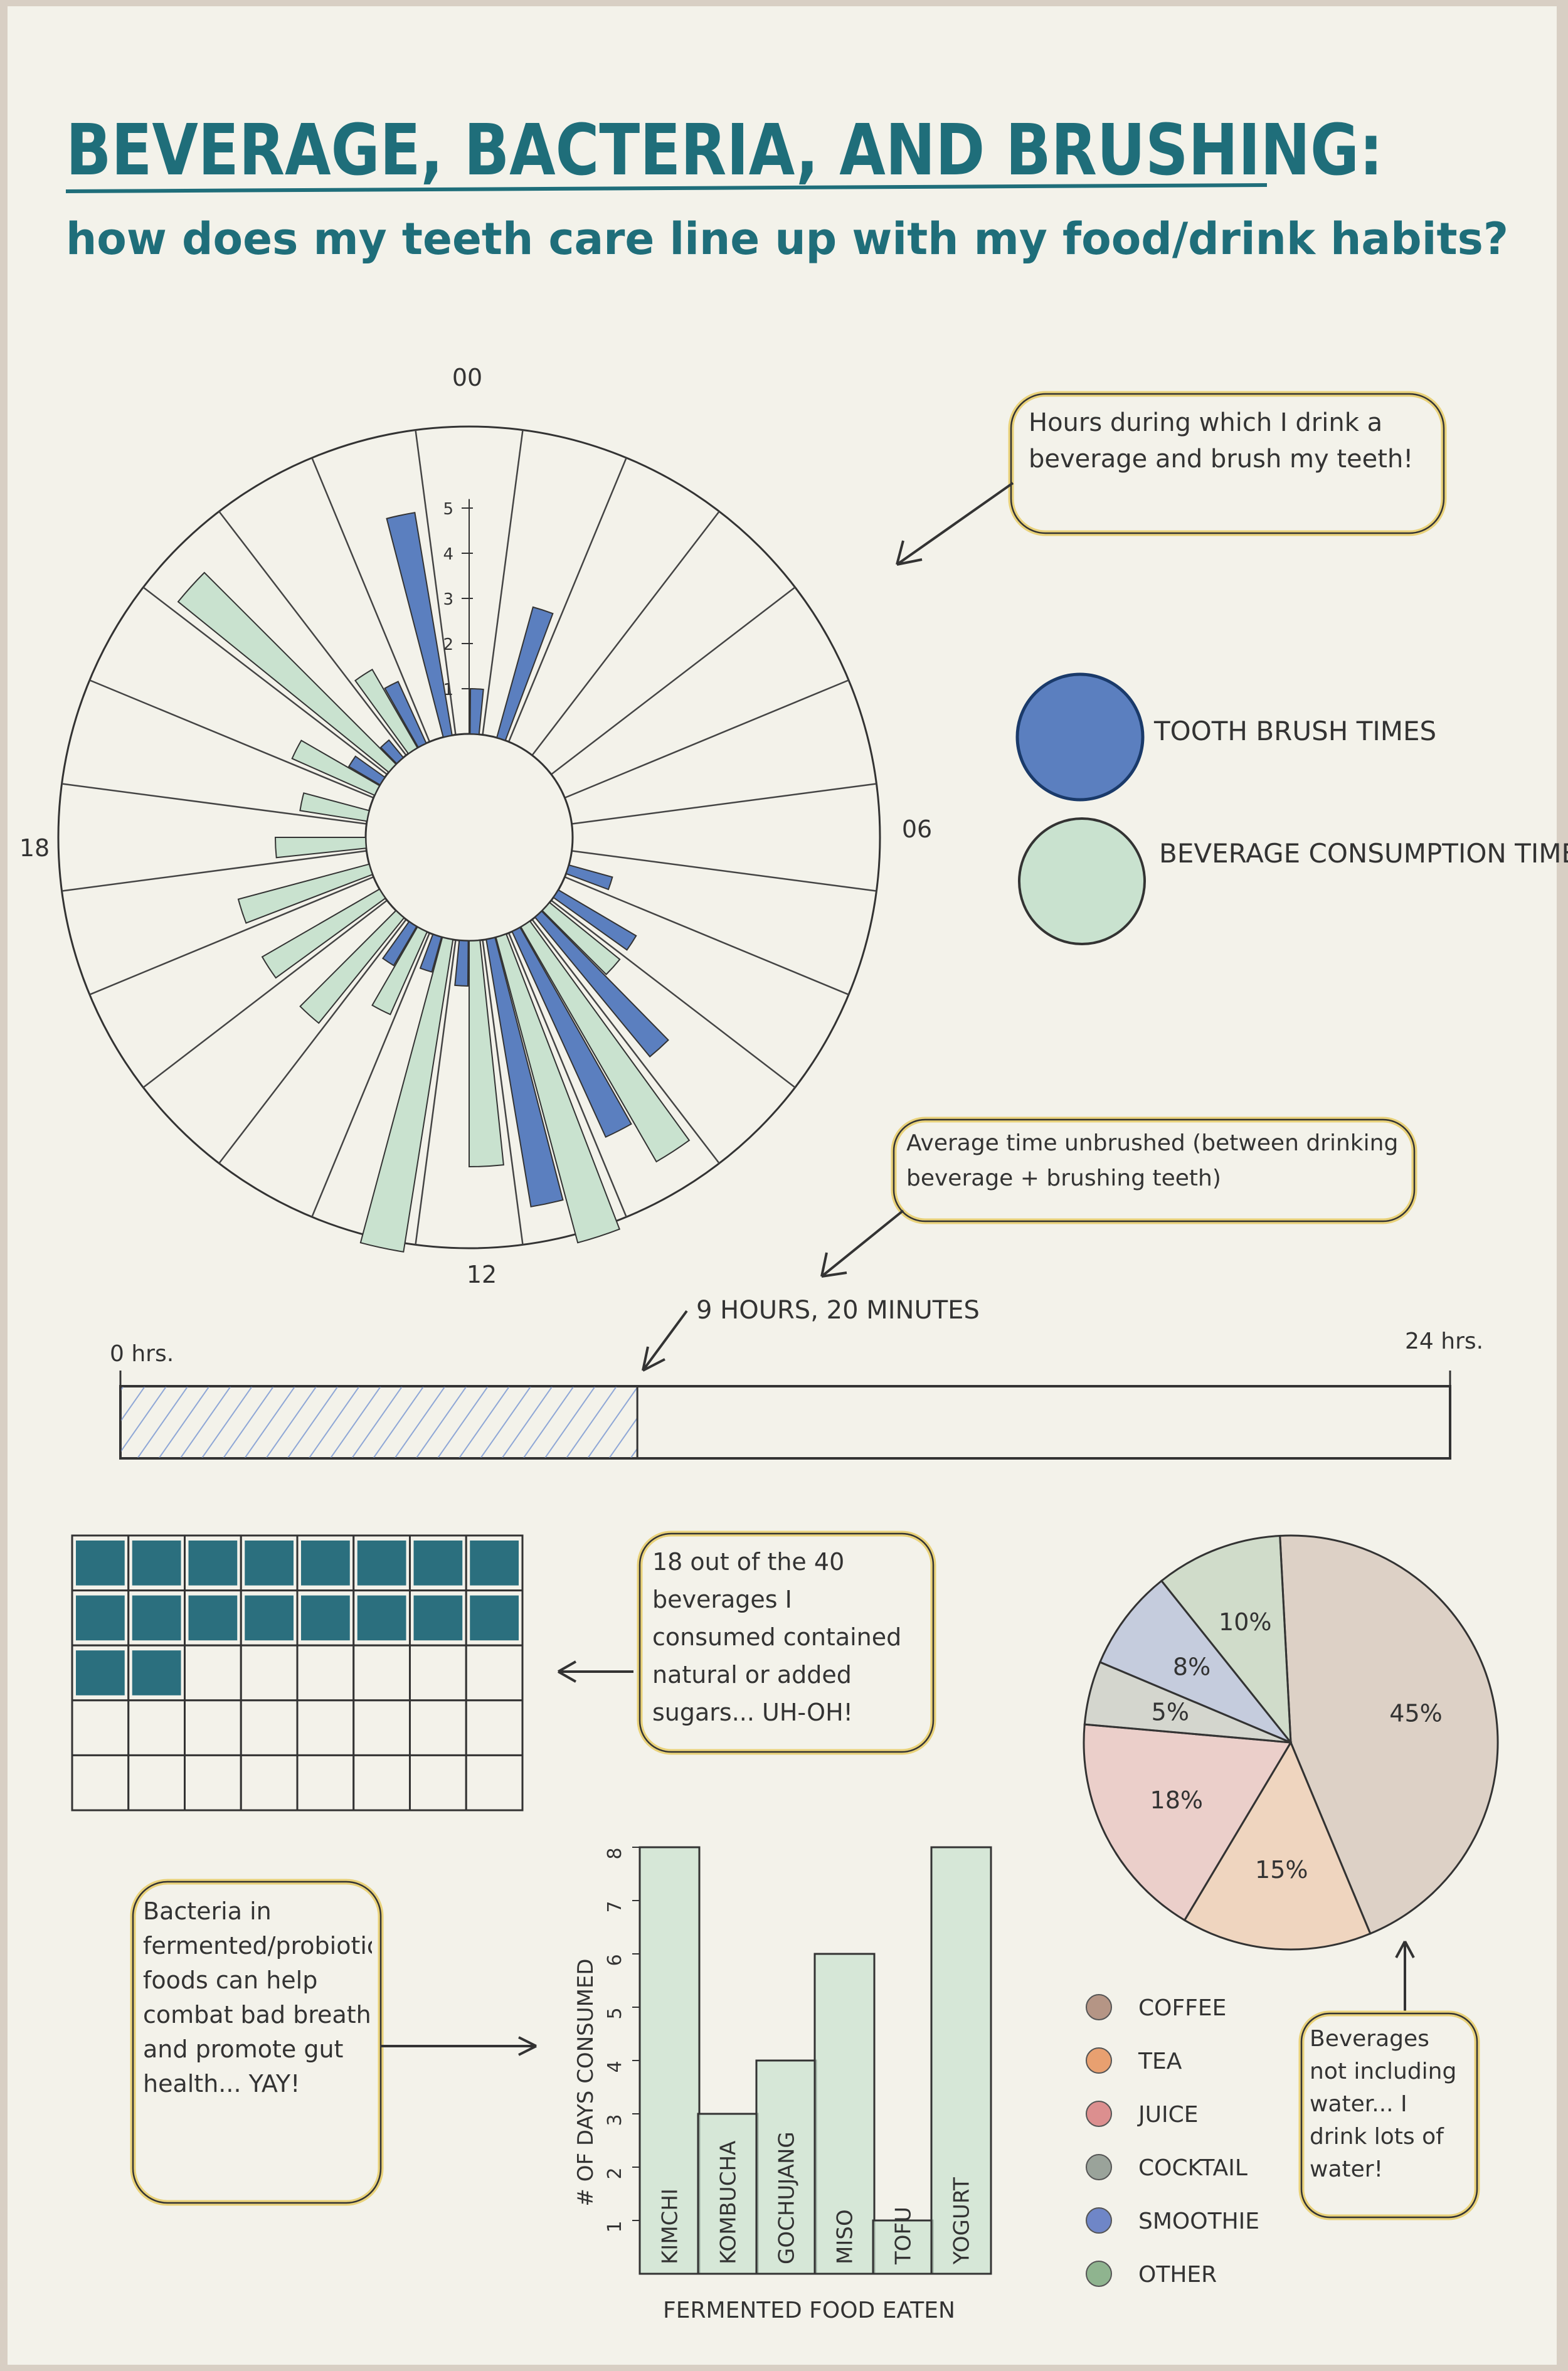  Describe the element at coordinates (846, 2236) in the screenshot. I see `ferment-category-label: MISO` at that location.